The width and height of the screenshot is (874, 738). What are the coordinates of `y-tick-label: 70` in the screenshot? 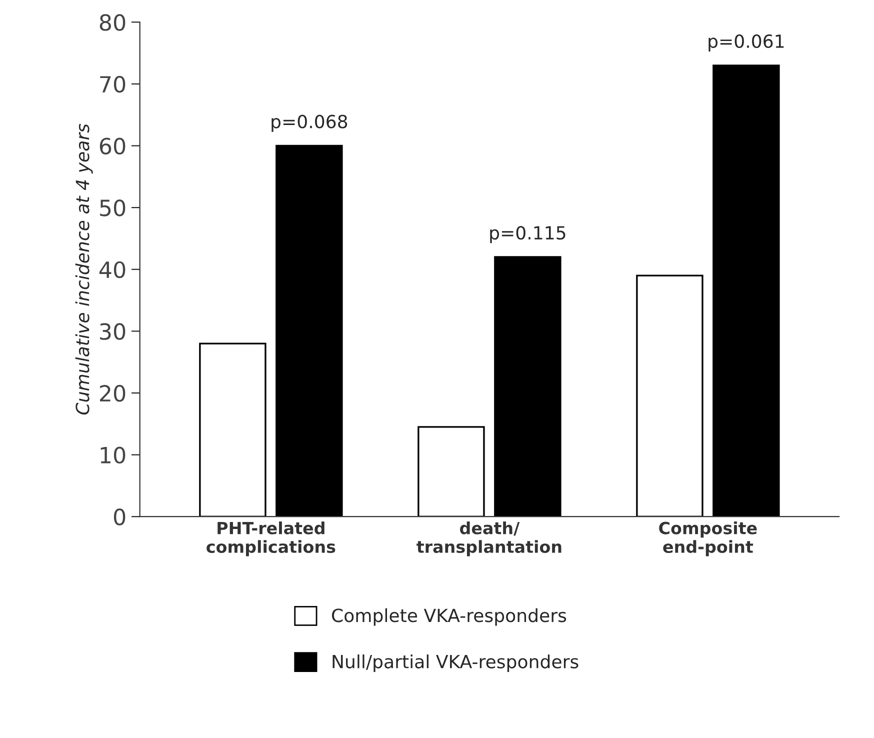 It's located at (113, 84).